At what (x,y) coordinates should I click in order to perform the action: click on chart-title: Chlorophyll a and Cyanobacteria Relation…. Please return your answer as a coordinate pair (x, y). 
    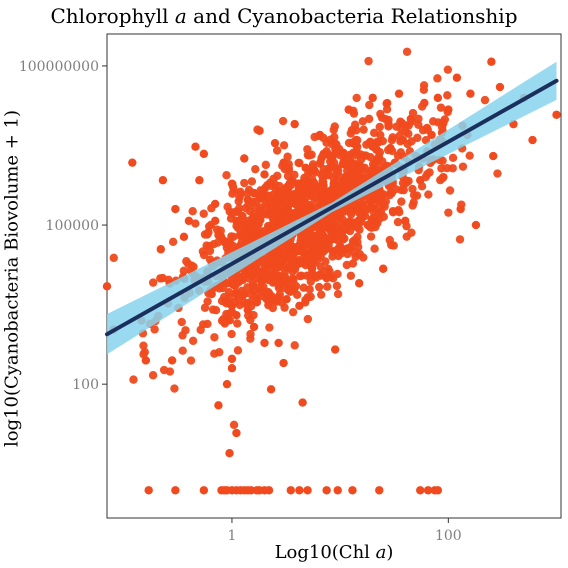
    Looking at the image, I should click on (284, 16).